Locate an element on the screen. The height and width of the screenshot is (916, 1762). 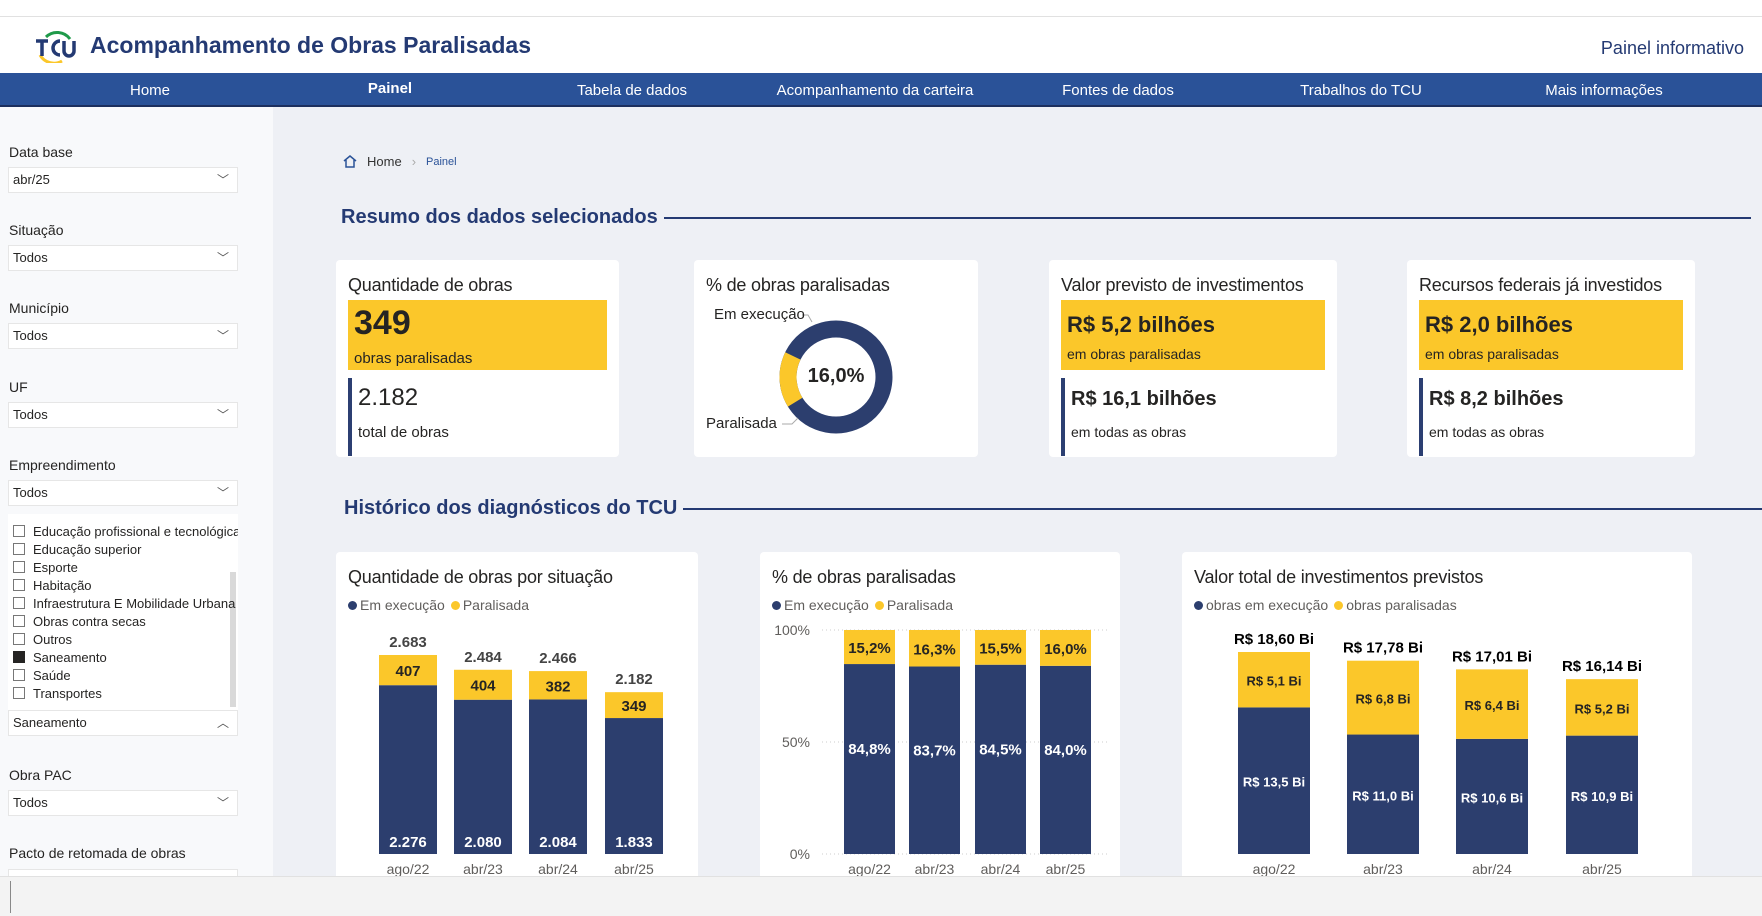
legend-dot-icon is located at coordinates (1198, 605).